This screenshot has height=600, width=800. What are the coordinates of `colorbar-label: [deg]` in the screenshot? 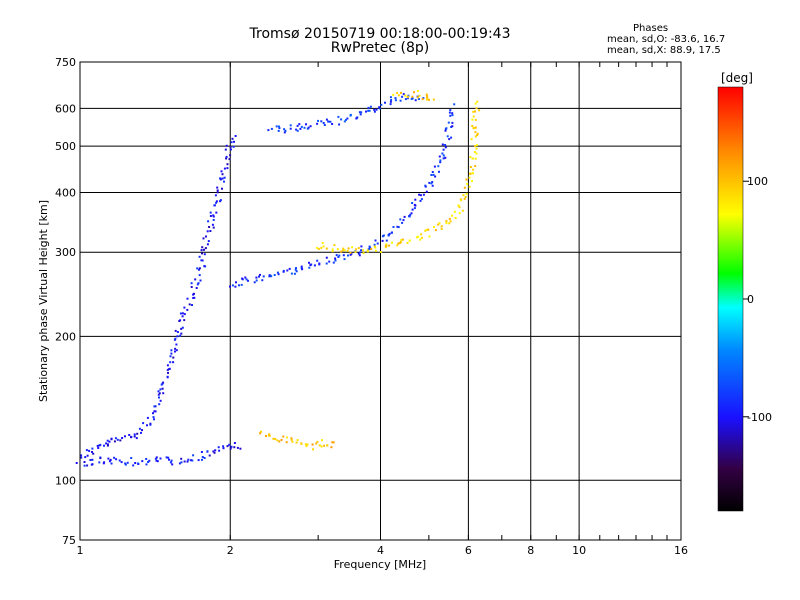 It's located at (737, 78).